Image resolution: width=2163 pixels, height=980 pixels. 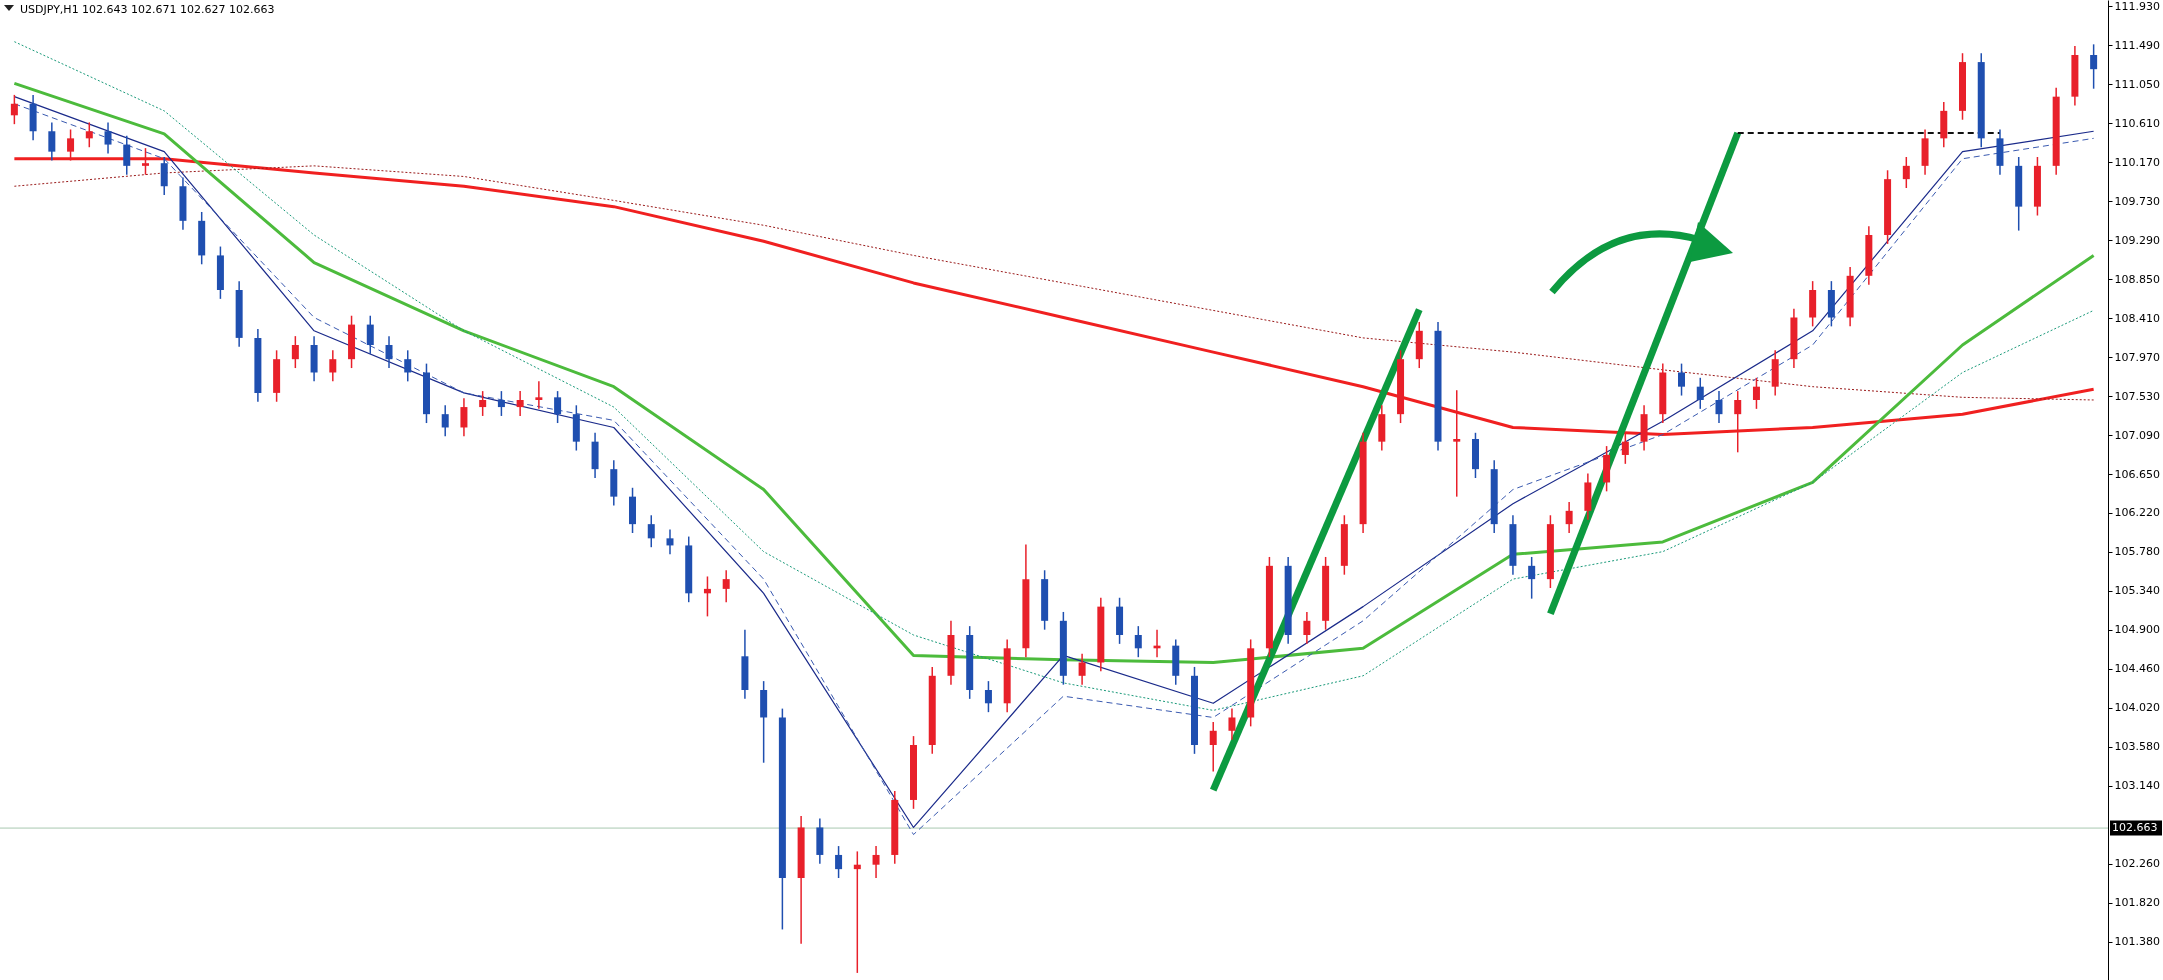 What do you see at coordinates (2137, 162) in the screenshot?
I see `y-tick-label: 110.170` at bounding box center [2137, 162].